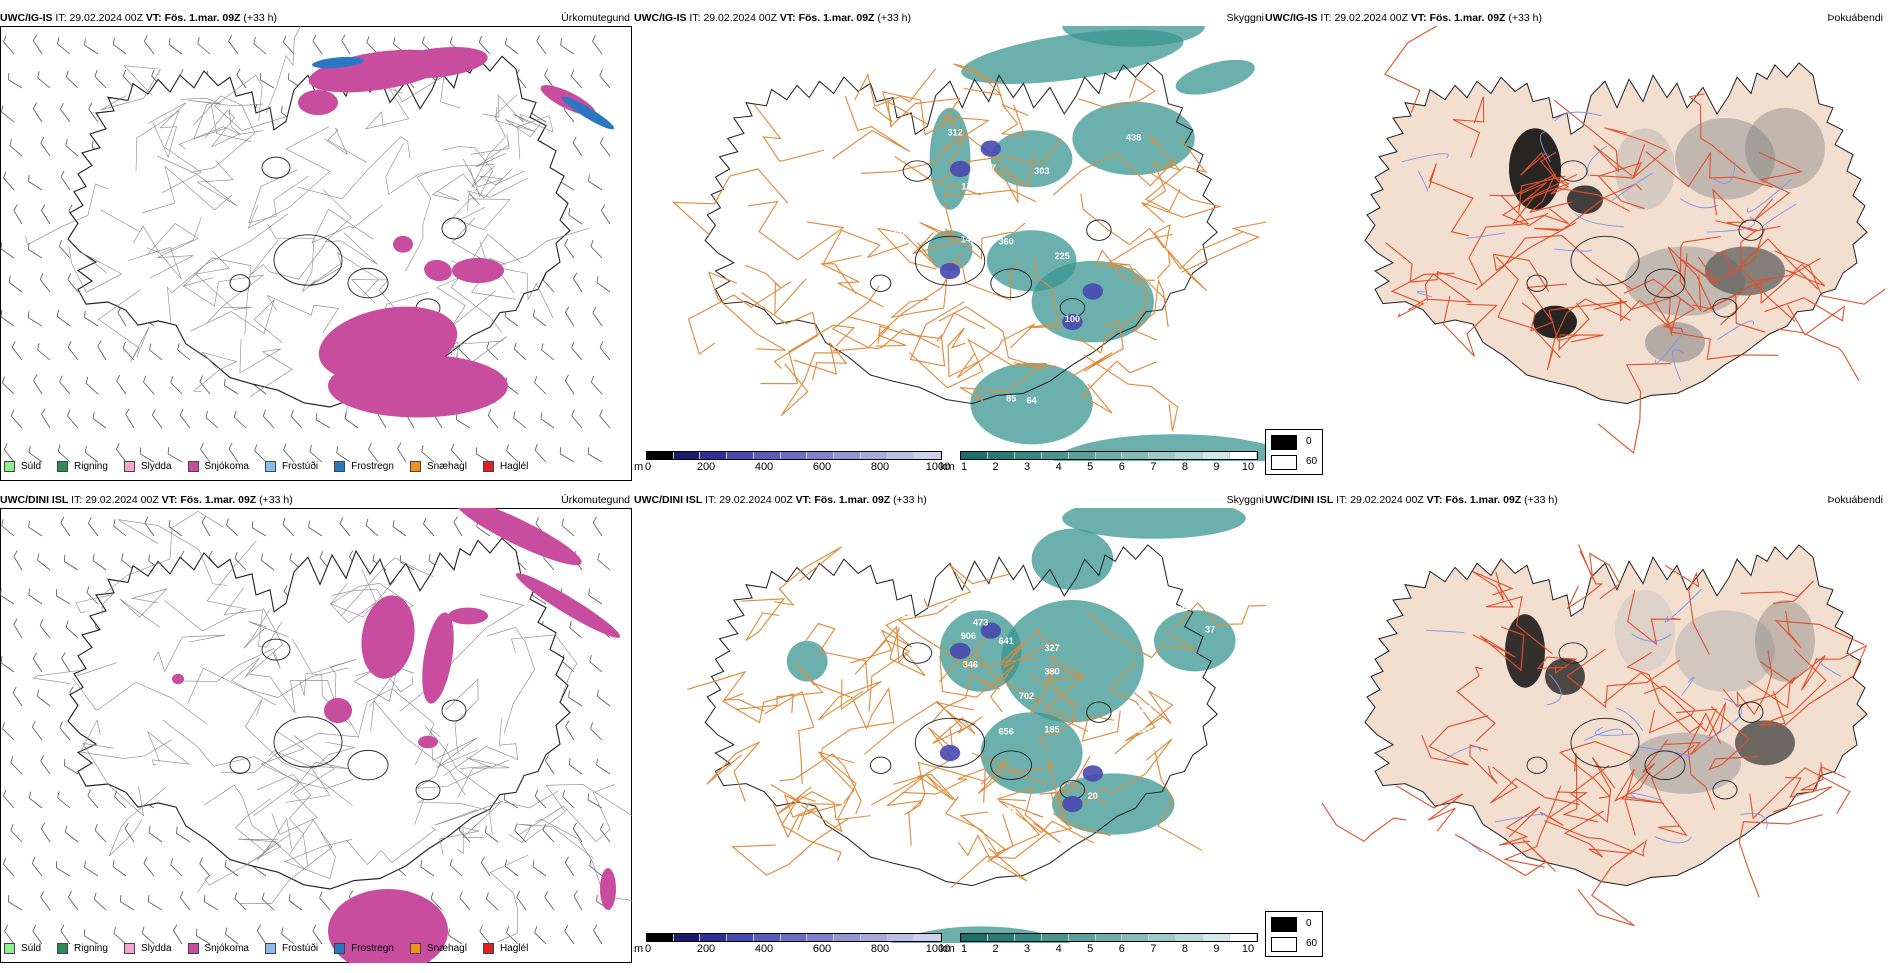  What do you see at coordinates (995, 467) in the screenshot?
I see `colorbar-tick: 2` at bounding box center [995, 467].